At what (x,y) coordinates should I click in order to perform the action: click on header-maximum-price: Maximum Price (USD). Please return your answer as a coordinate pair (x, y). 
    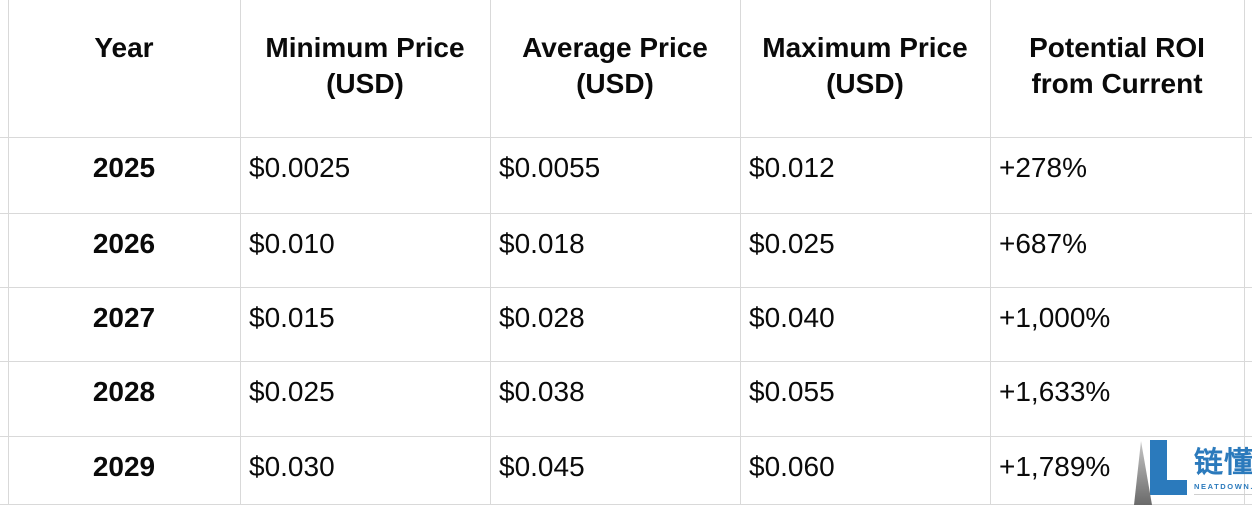
    Looking at the image, I should click on (865, 65).